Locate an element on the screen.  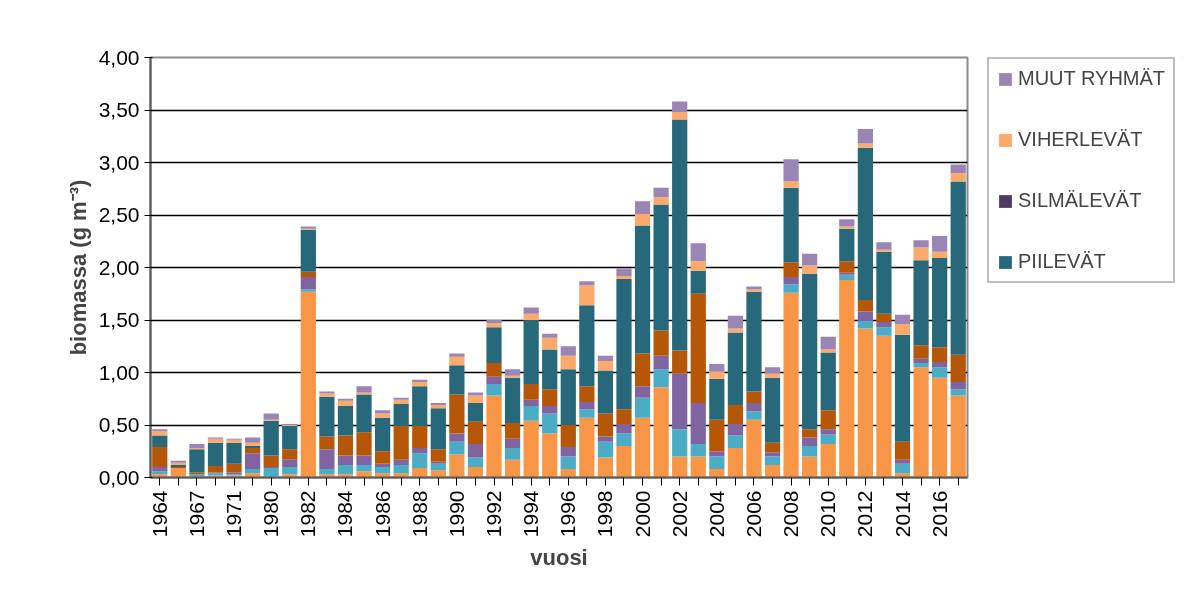
legend-label: SILMÄLEVÄT is located at coordinates (1080, 200).